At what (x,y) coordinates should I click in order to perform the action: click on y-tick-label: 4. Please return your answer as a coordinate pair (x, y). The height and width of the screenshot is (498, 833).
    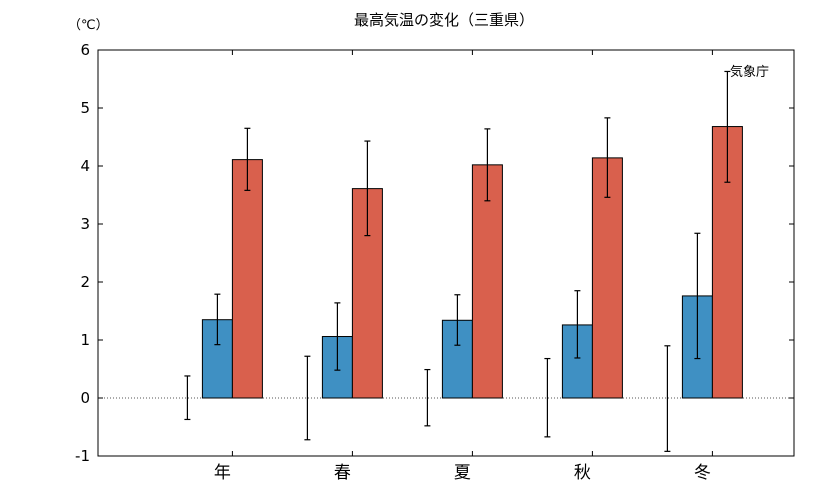
    Looking at the image, I should click on (85, 166).